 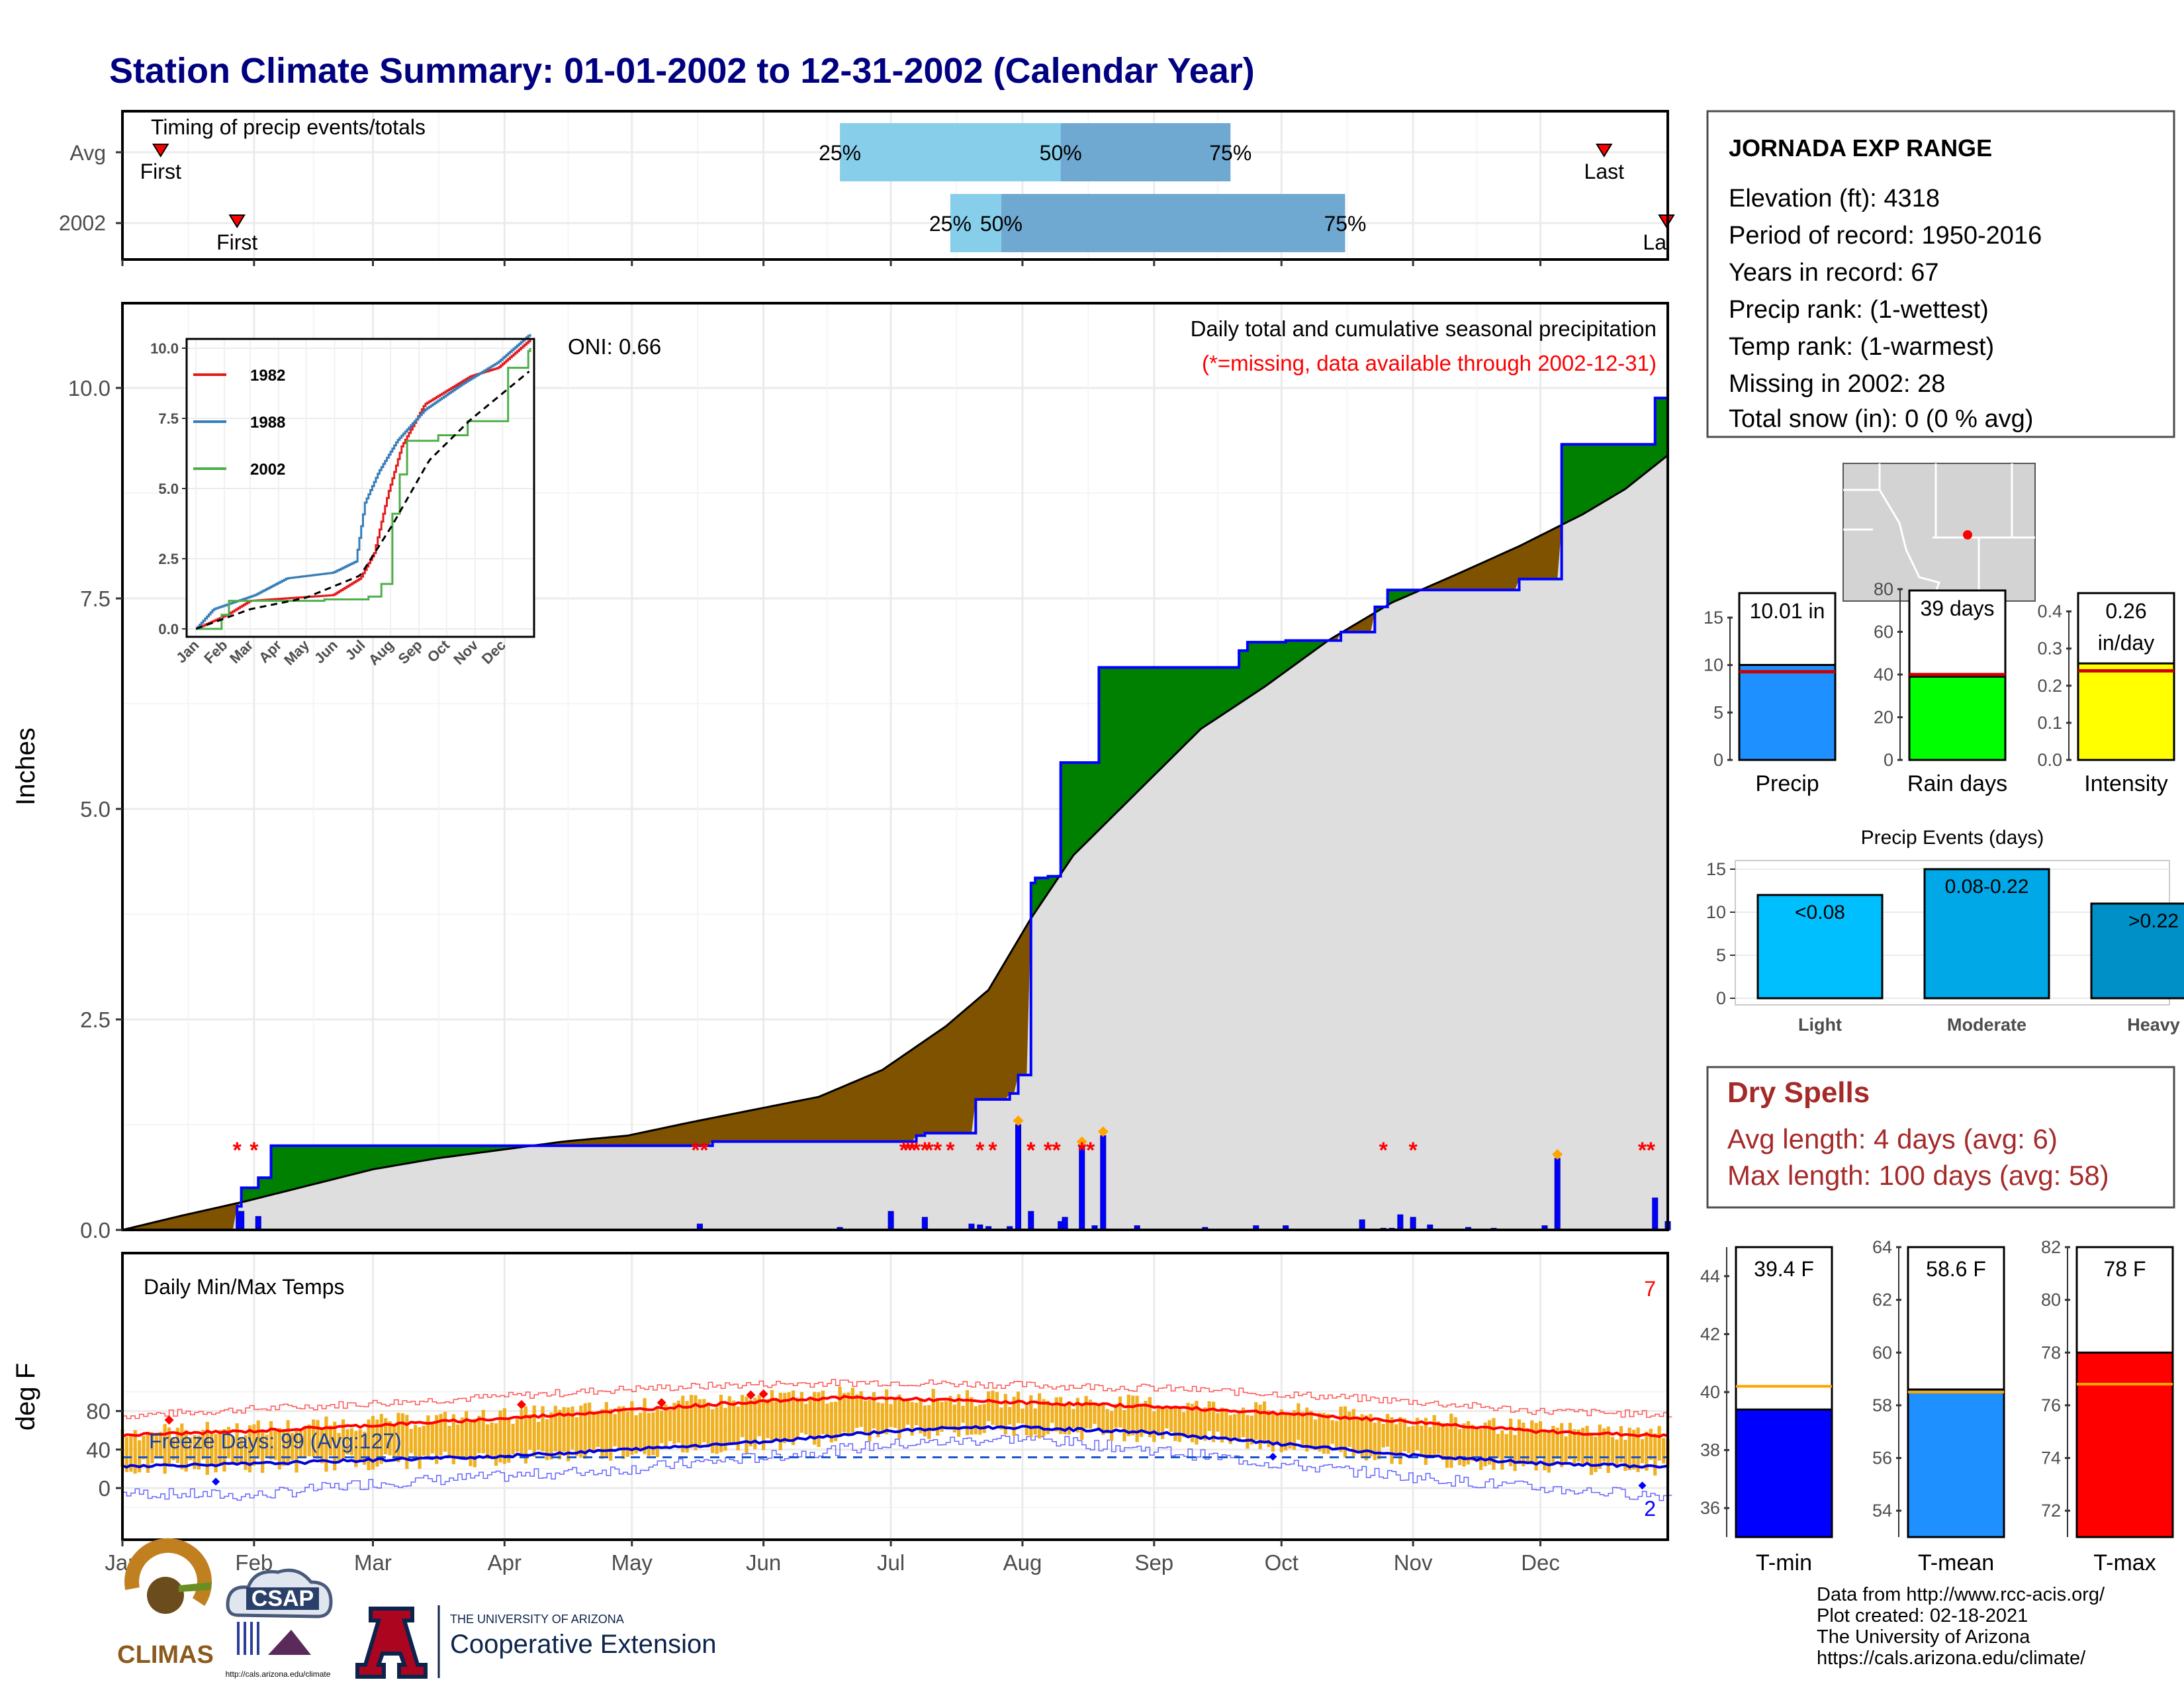 What do you see at coordinates (1103, 1131) in the screenshot?
I see `heavy-precip-marker` at bounding box center [1103, 1131].